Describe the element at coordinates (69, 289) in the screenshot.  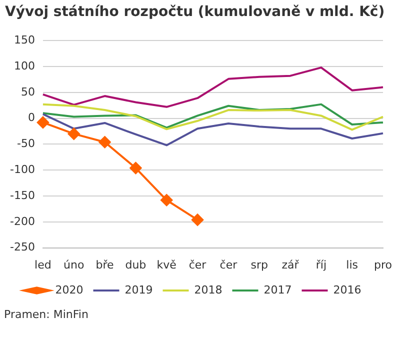
I see `legend-label: 2020` at that location.